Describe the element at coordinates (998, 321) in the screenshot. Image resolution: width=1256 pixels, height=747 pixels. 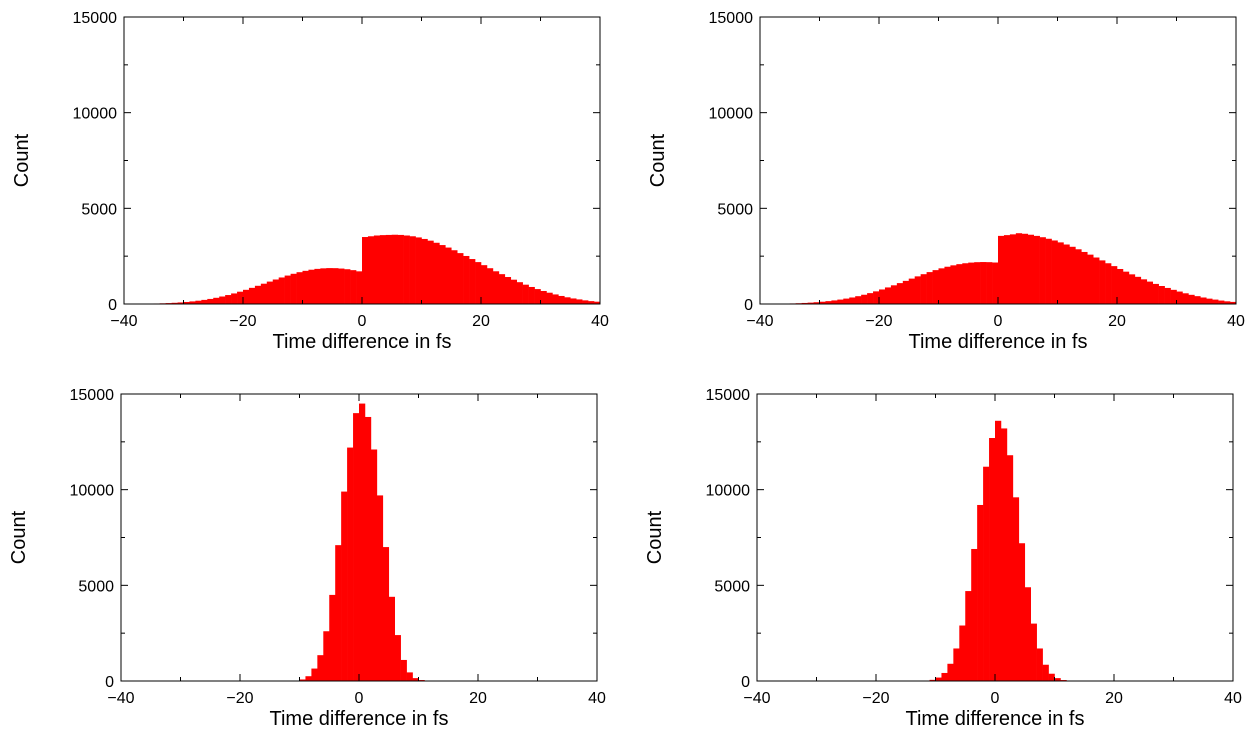
I see `x-tick-label: 0` at that location.